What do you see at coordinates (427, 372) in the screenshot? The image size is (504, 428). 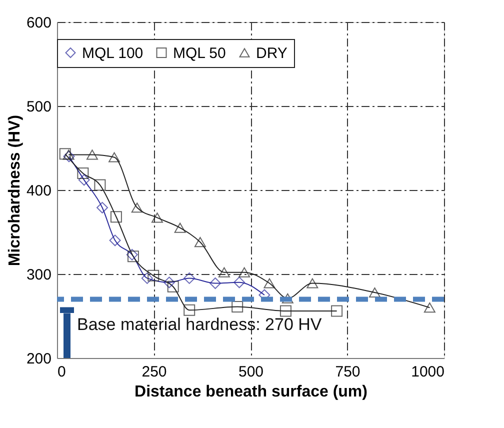 I see `x-tick-label: 1000` at bounding box center [427, 372].